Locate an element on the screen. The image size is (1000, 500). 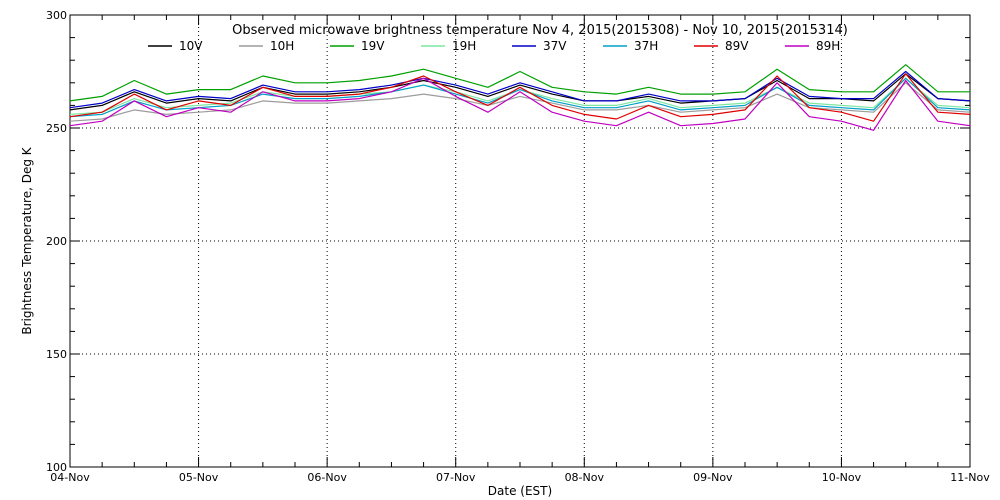
series-layer is located at coordinates (520, 97).